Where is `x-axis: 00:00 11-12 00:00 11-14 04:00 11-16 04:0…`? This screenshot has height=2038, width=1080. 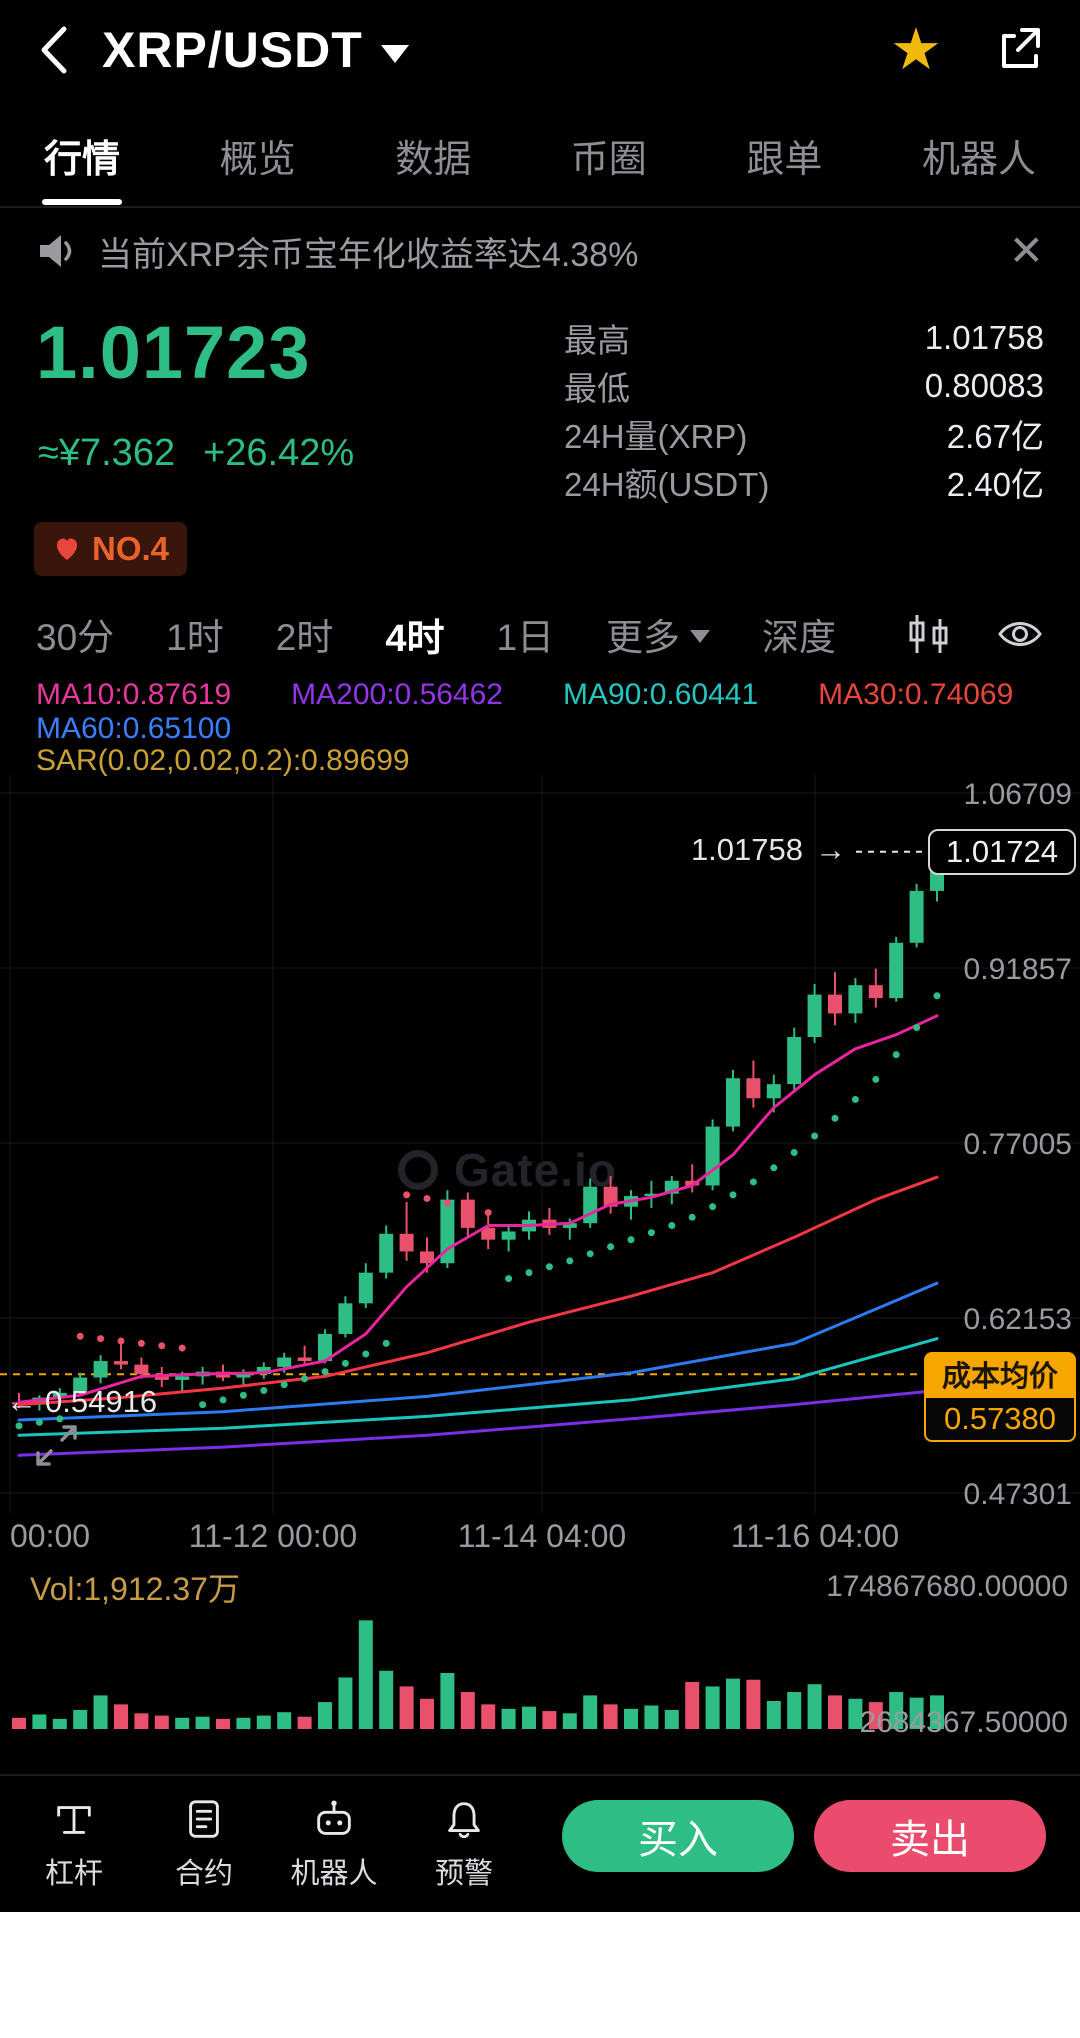 x-axis: 00:00 11-12 00:00 11-14 04:00 11-16 04:0… is located at coordinates (540, 1539).